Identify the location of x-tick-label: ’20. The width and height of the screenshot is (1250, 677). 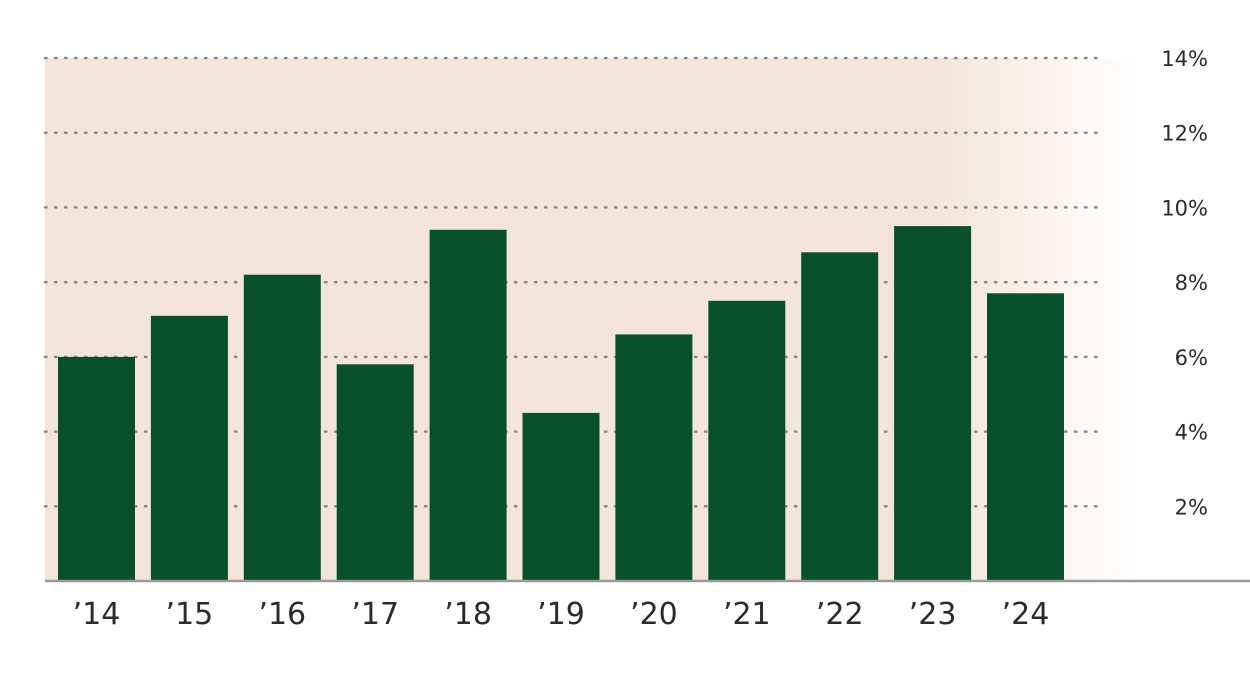
(654, 614).